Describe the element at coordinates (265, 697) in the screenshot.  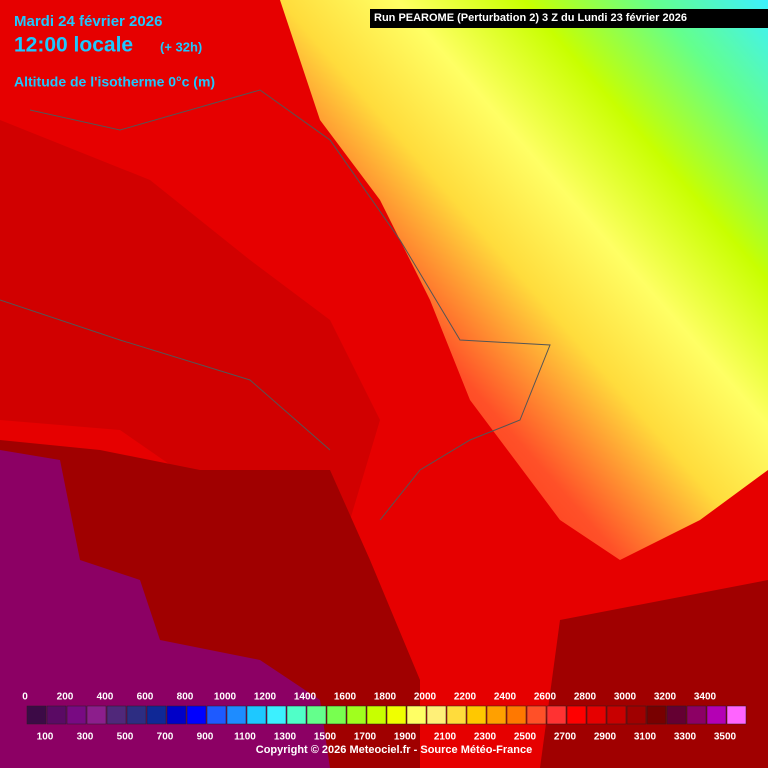
I see `legend-label: 1200` at that location.